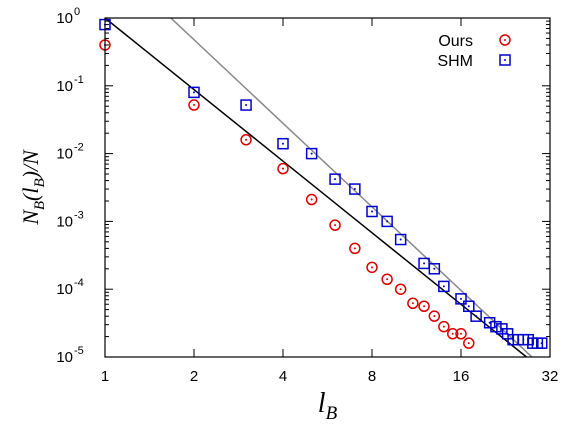  I want to click on legend-label-shm: SHM, so click(455, 61).